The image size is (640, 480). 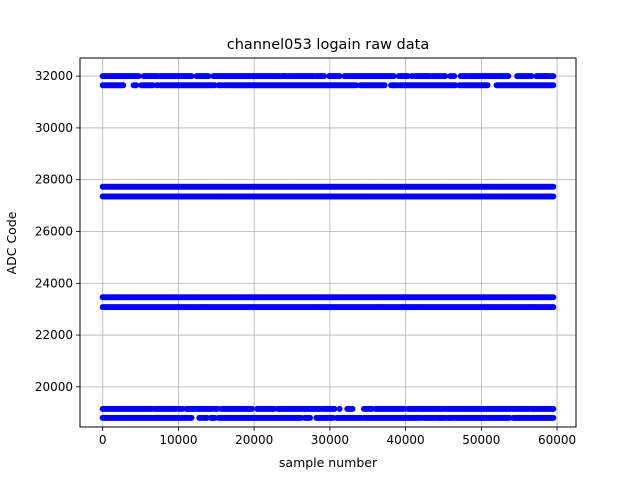 I want to click on chart-title: channel053 logain raw data, so click(x=328, y=45).